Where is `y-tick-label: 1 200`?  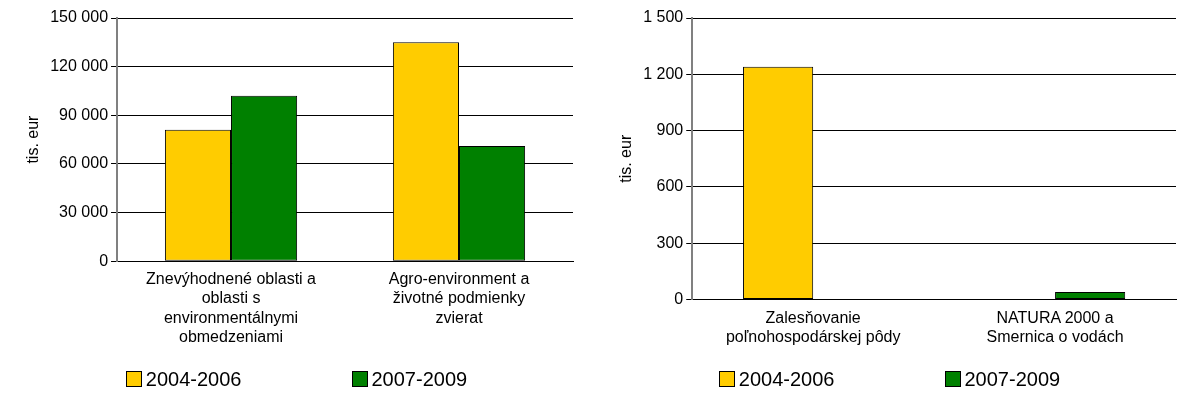
y-tick-label: 1 200 is located at coordinates (663, 73).